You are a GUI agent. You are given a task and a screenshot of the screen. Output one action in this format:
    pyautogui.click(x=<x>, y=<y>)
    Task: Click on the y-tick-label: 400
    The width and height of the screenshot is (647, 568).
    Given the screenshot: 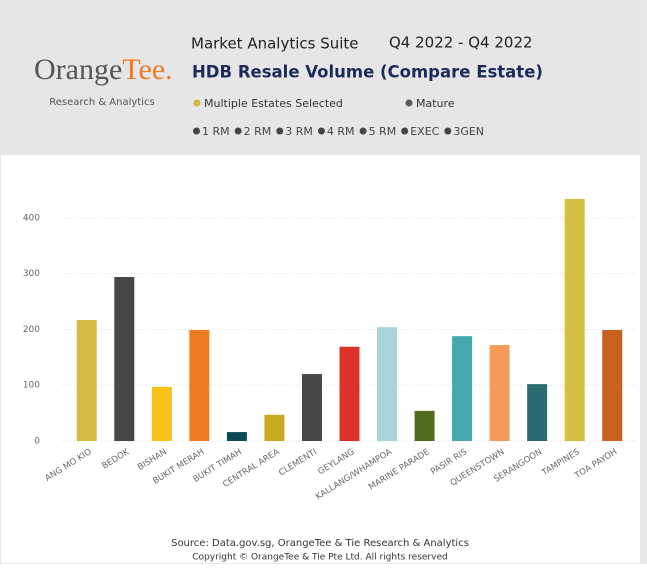 What is the action you would take?
    pyautogui.click(x=31, y=218)
    